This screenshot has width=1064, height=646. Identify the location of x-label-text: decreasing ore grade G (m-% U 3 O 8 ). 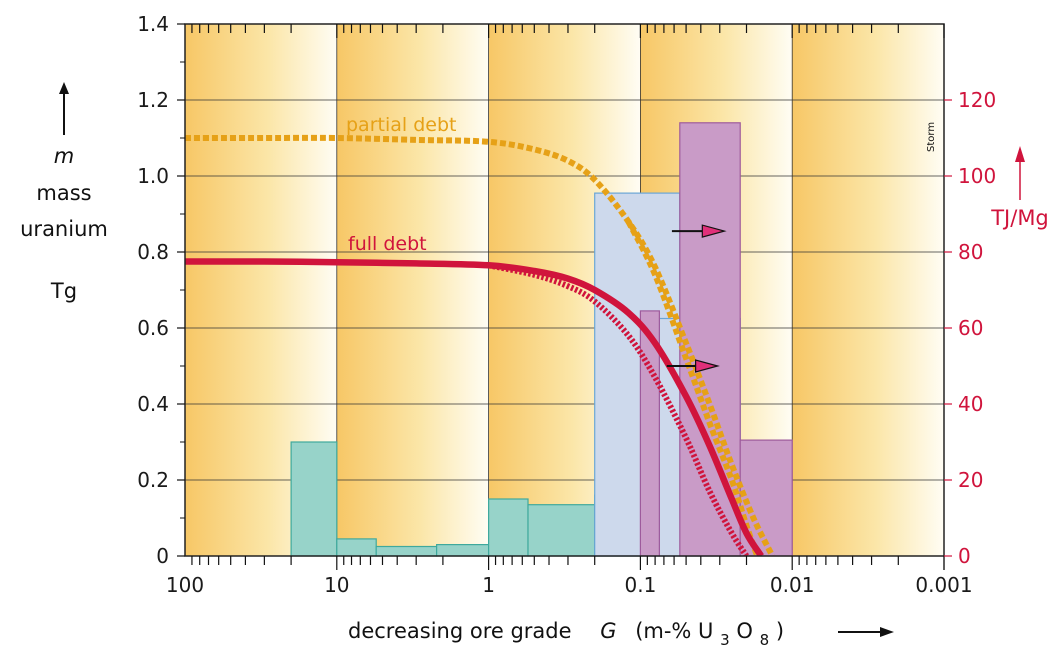
(566, 632).